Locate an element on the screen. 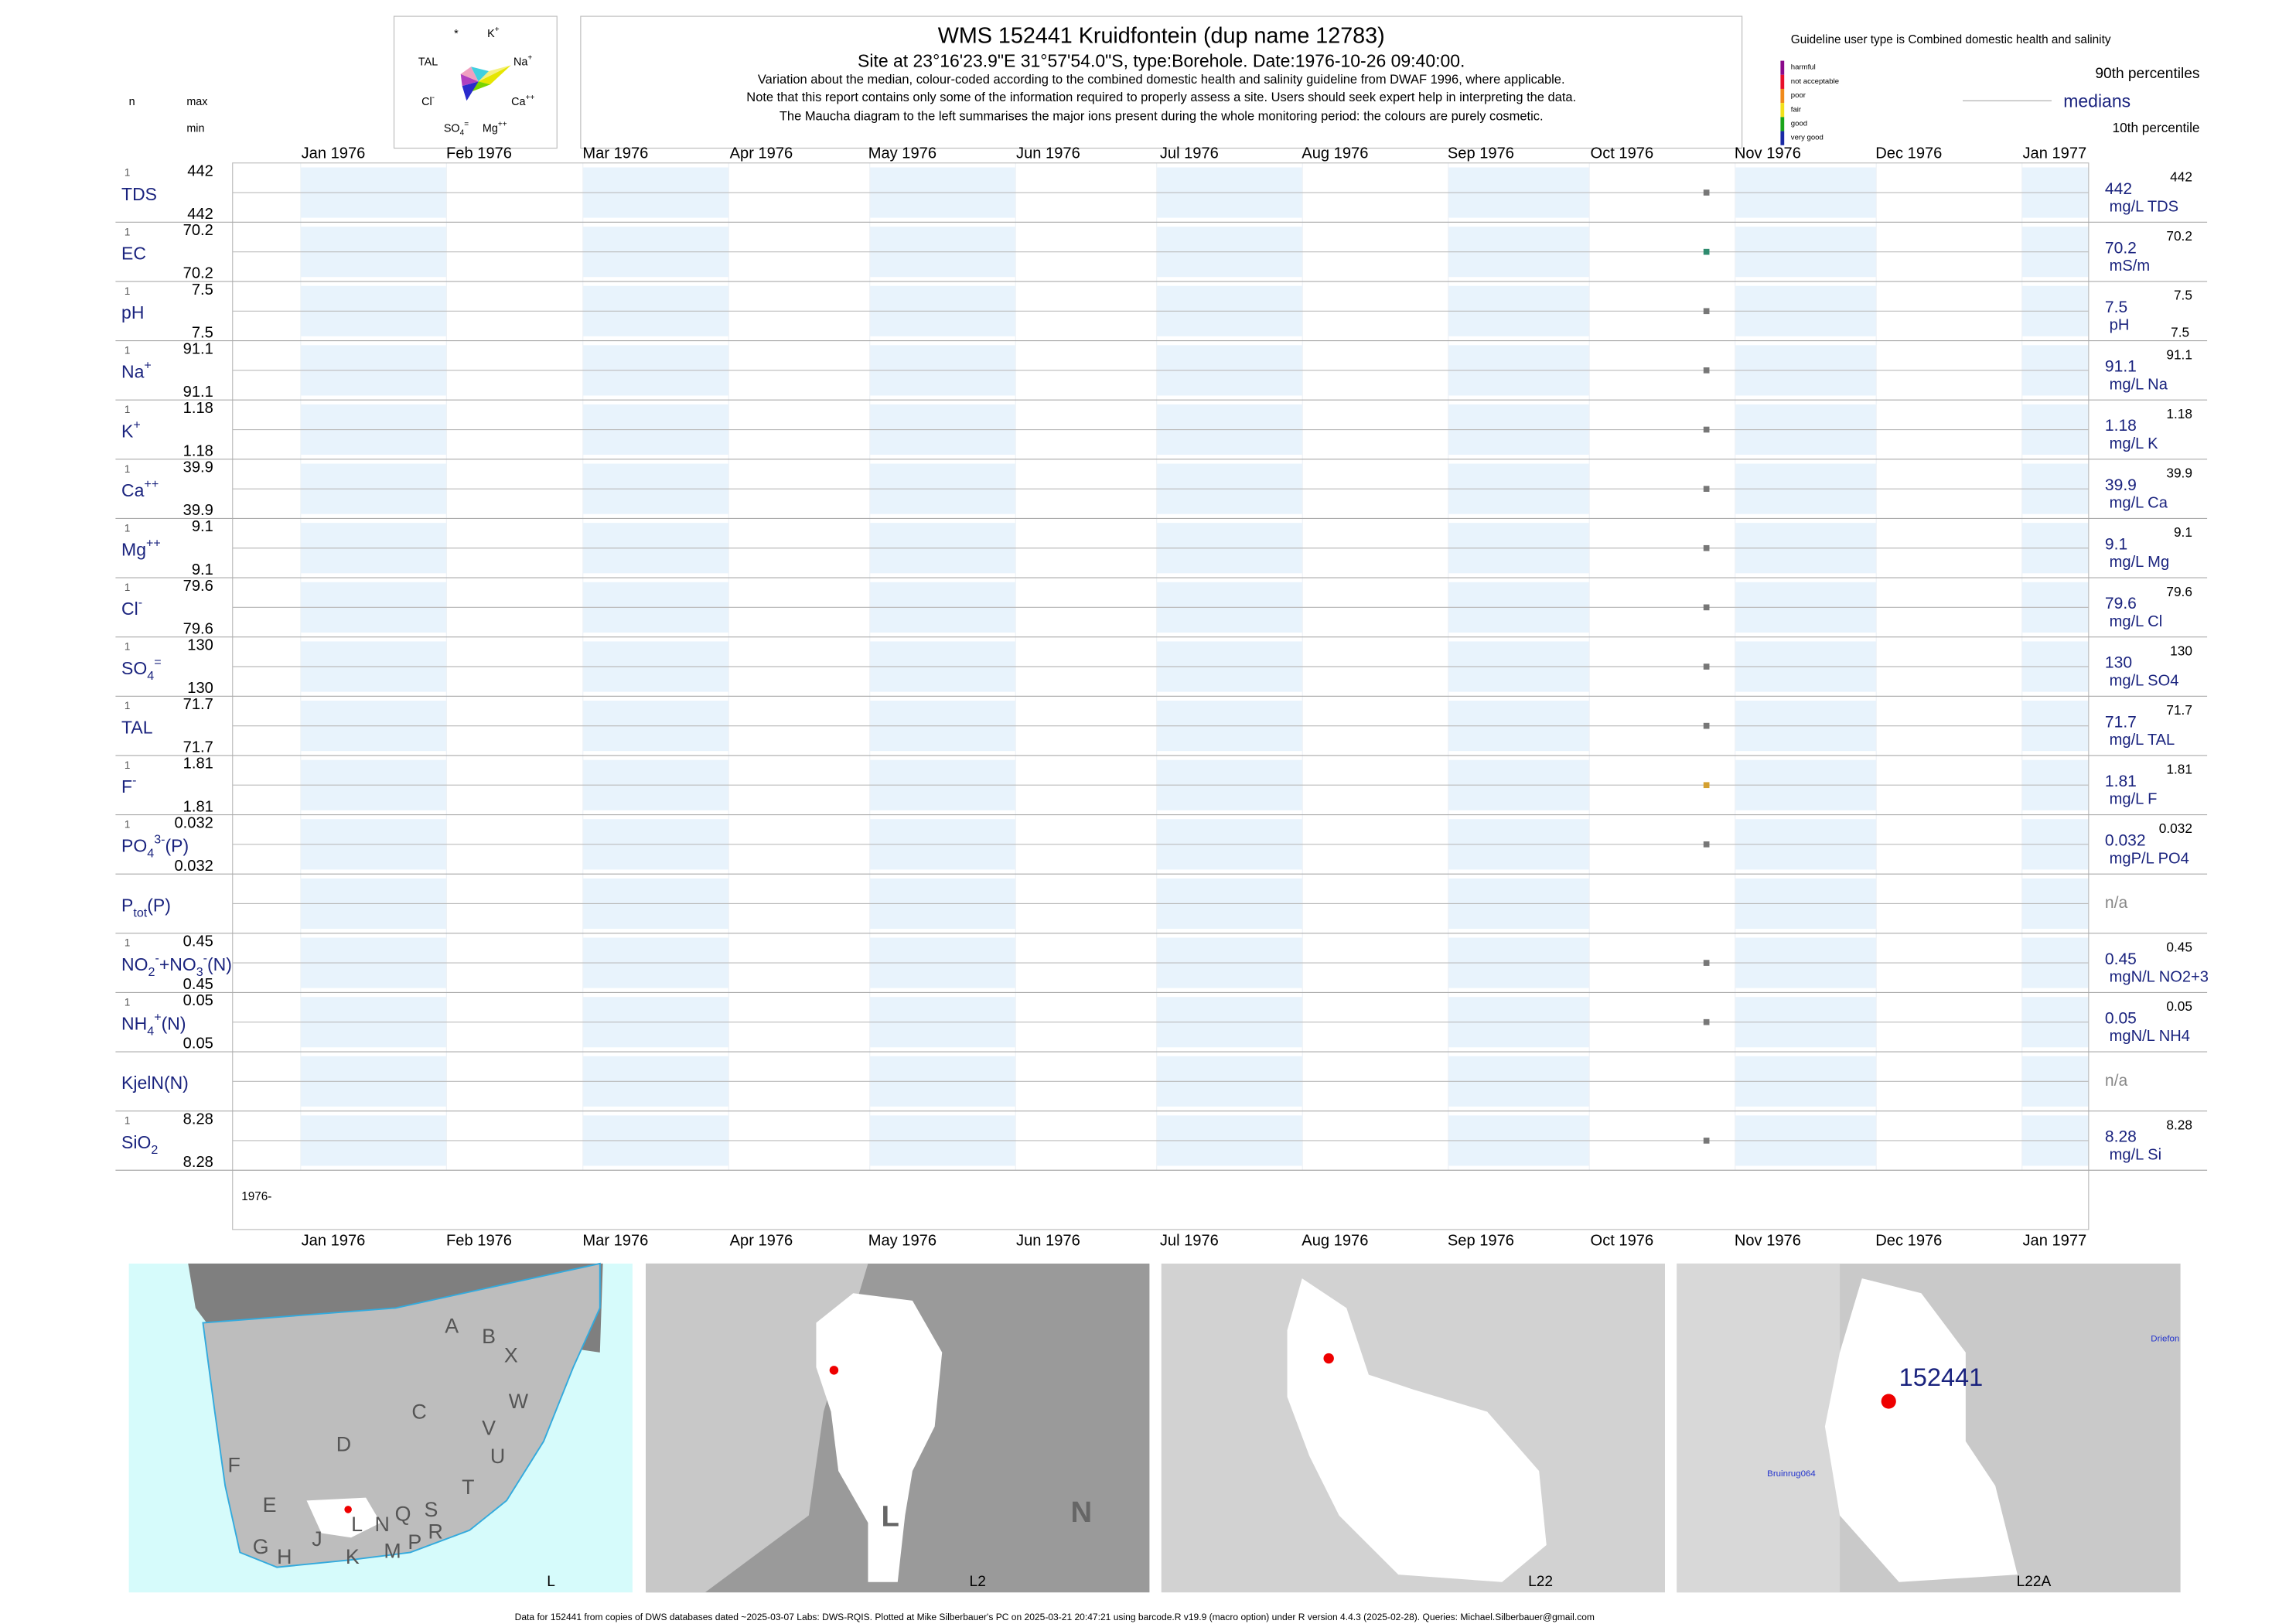 The height and width of the screenshot is (1624, 2296). text-part: + is located at coordinates (157, 1018).